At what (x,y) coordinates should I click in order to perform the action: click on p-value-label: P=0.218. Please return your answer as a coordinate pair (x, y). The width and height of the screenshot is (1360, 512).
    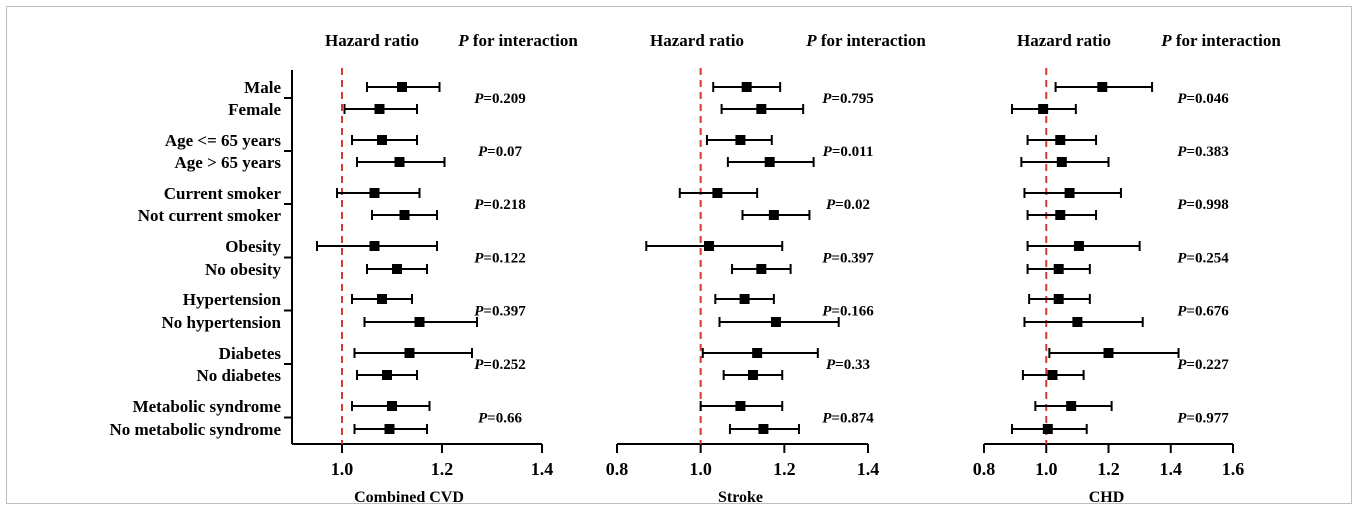
    Looking at the image, I should click on (499, 205).